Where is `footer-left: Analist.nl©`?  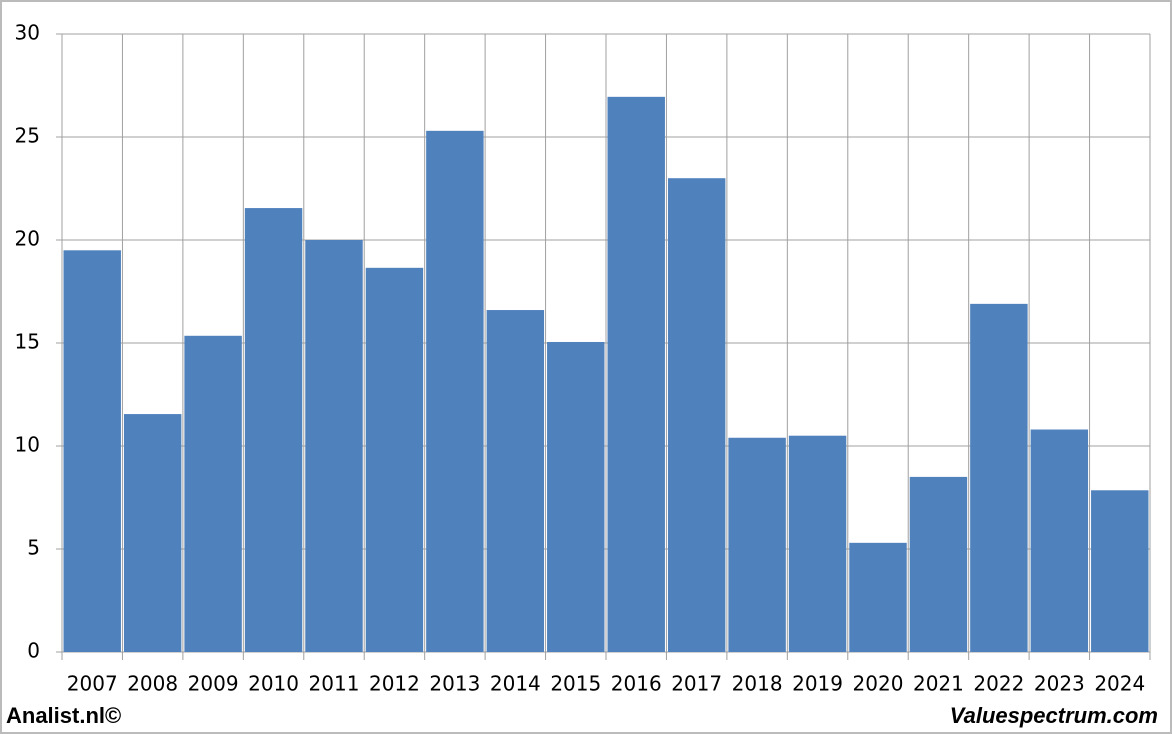 footer-left: Analist.nl© is located at coordinates (63, 715).